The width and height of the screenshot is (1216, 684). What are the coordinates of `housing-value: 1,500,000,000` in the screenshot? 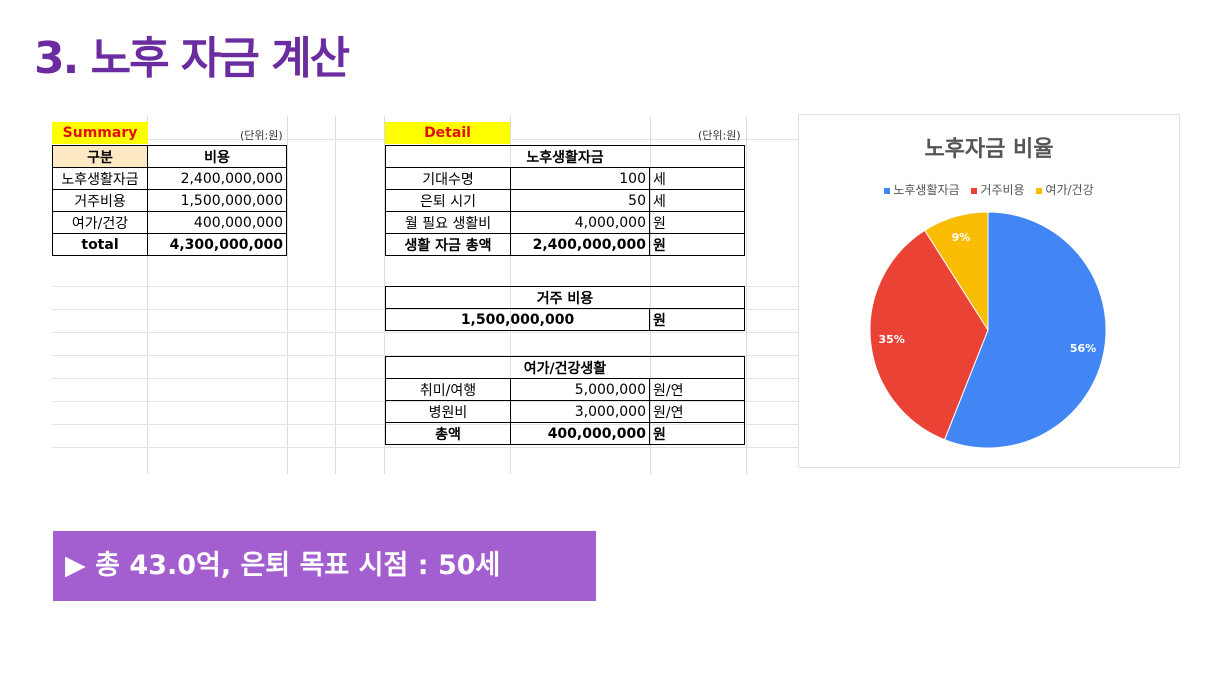 It's located at (517, 319).